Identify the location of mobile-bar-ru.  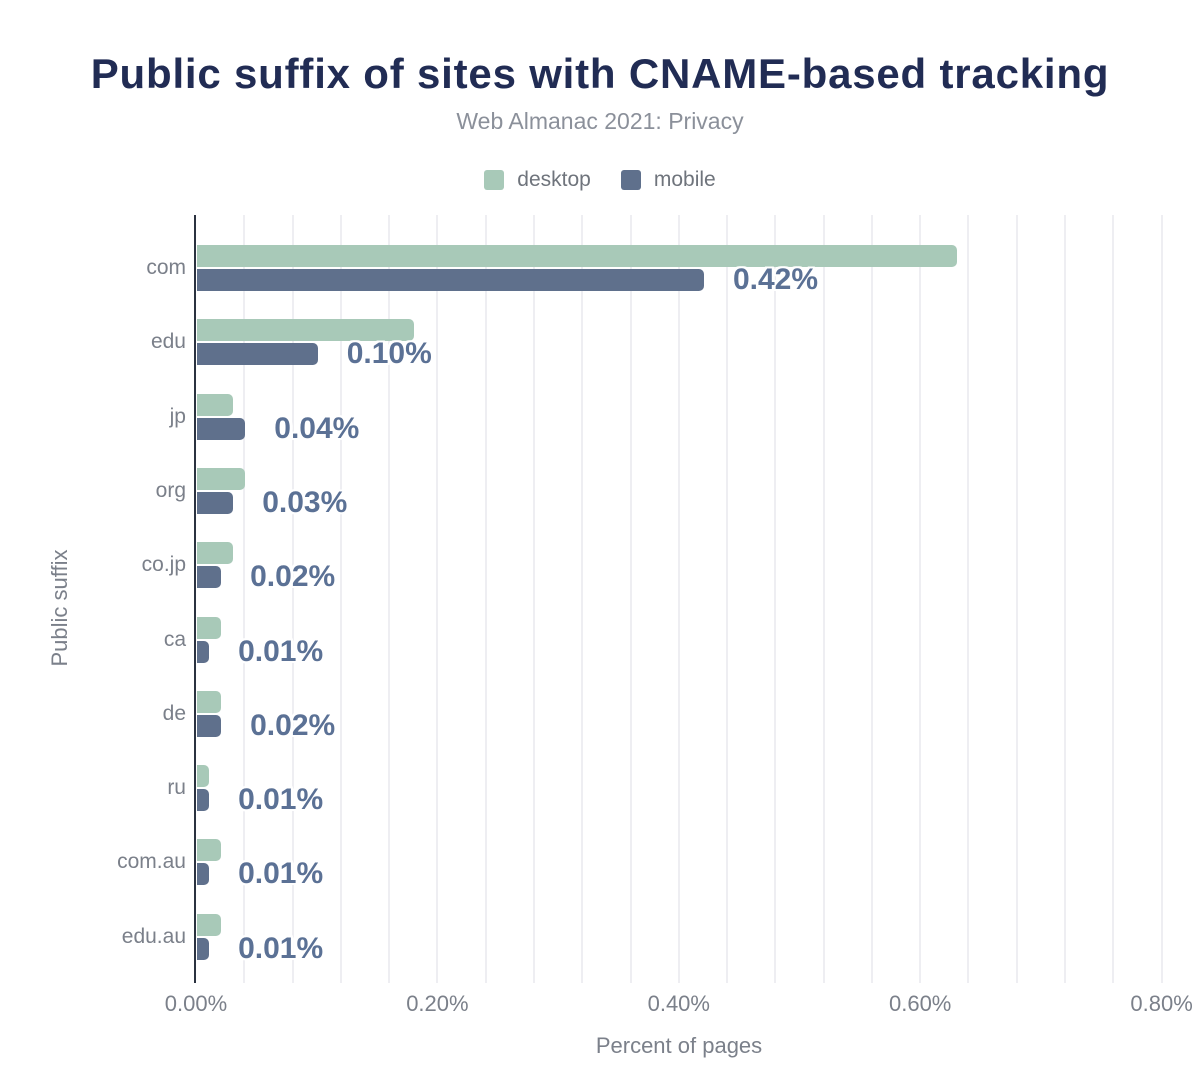
(203, 800).